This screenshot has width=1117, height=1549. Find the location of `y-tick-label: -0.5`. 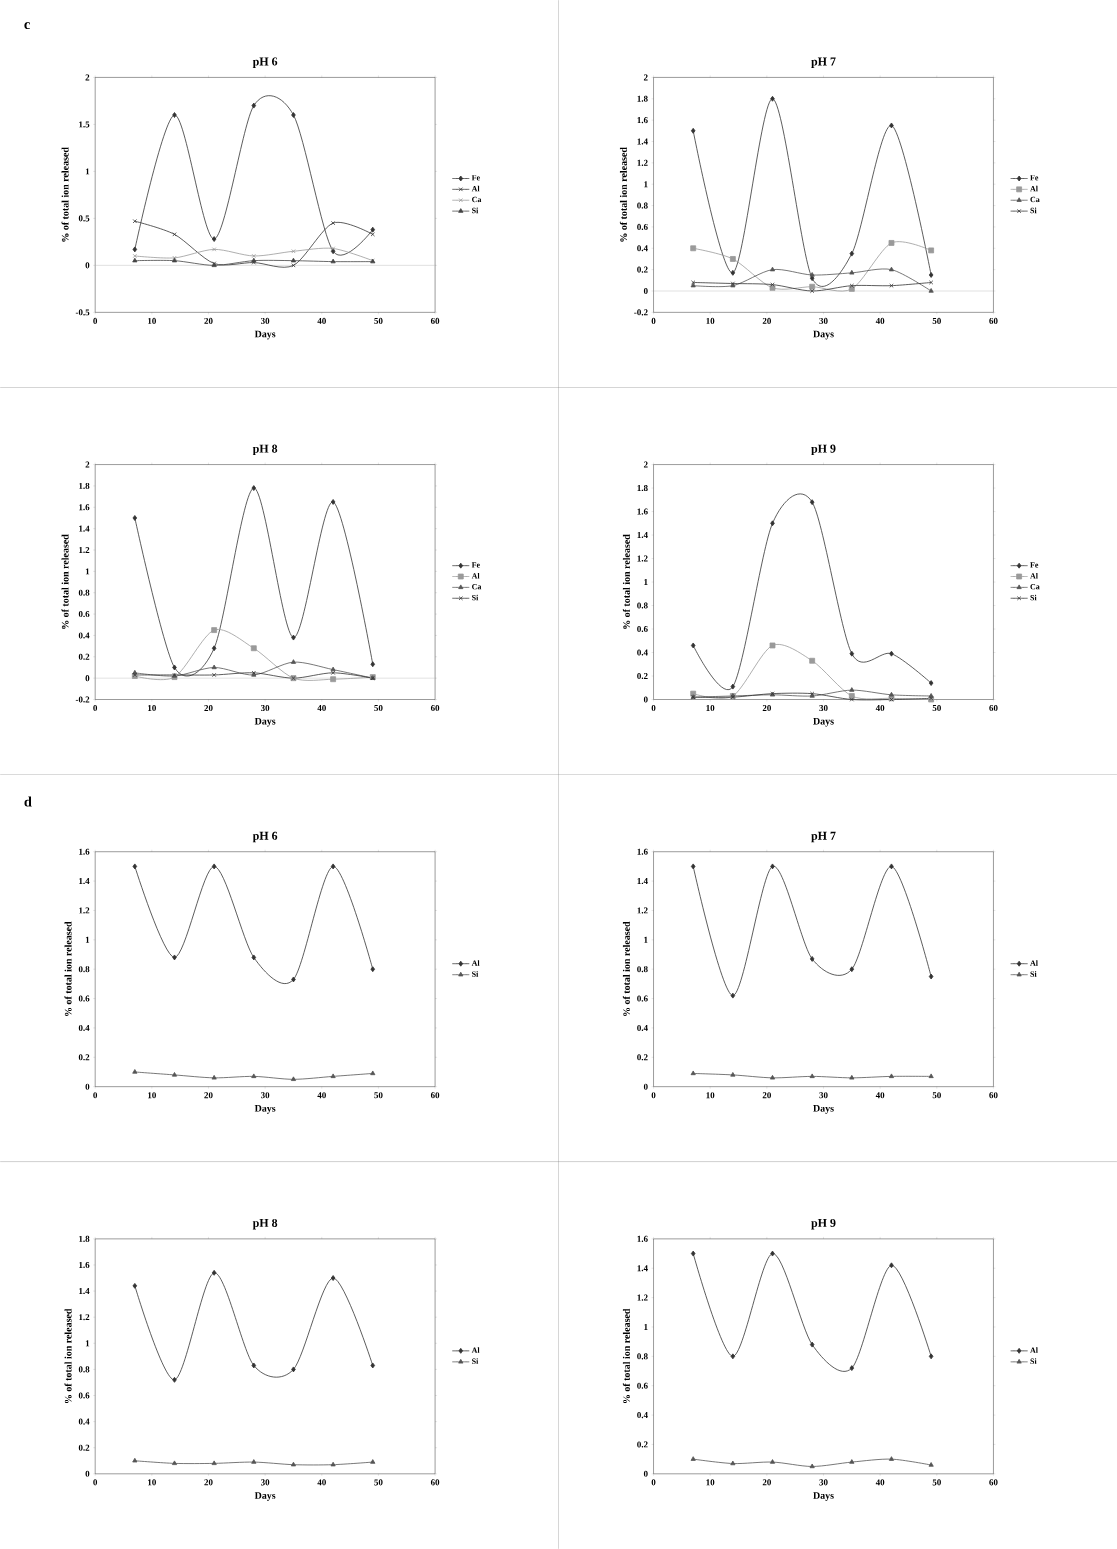

y-tick-label: -0.5 is located at coordinates (82, 312).